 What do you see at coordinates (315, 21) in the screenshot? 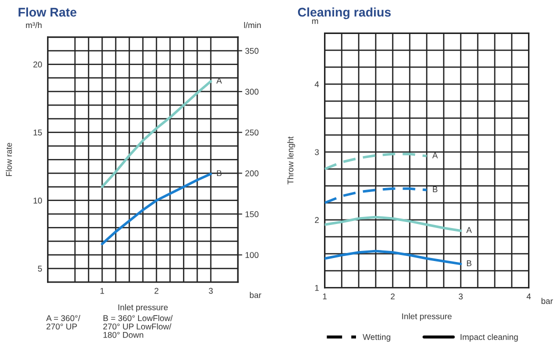
I see `text: m` at bounding box center [315, 21].